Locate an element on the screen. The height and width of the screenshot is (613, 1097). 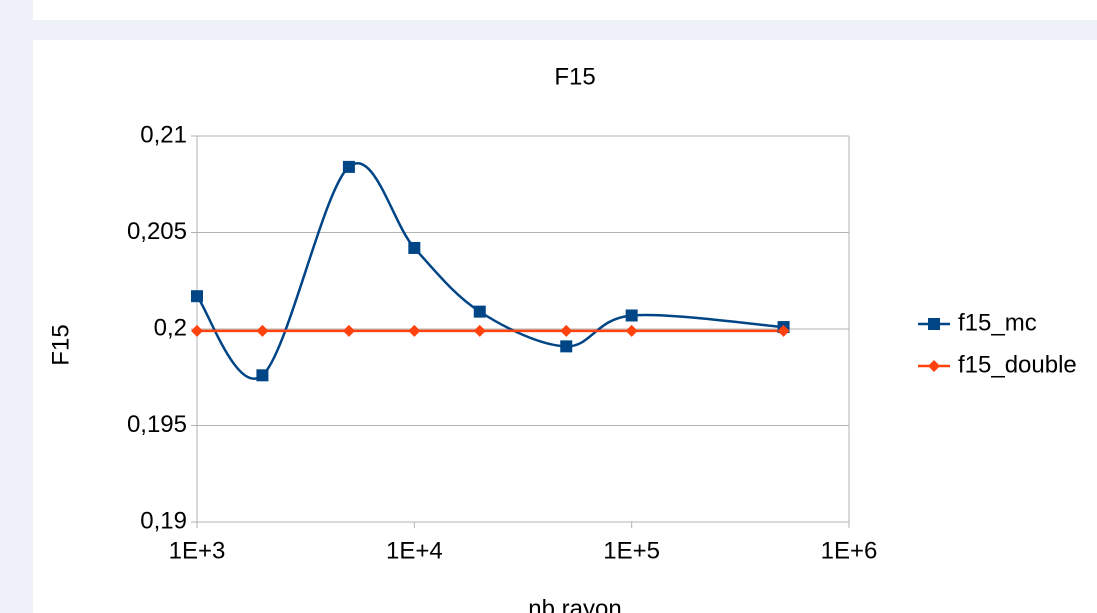
legend-label: f15_mc is located at coordinates (997, 322).